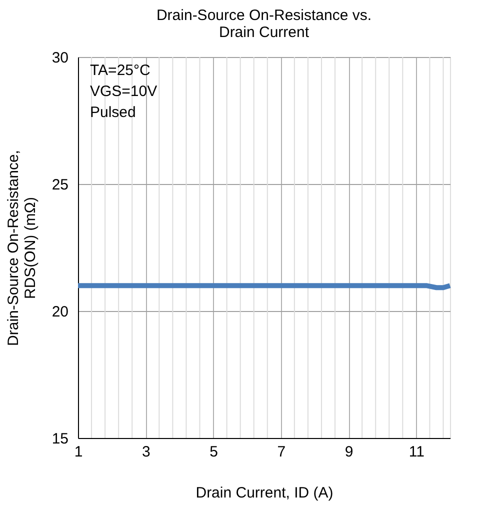 The width and height of the screenshot is (502, 522). Describe the element at coordinates (113, 112) in the screenshot. I see `annotation: Pulsed` at that location.